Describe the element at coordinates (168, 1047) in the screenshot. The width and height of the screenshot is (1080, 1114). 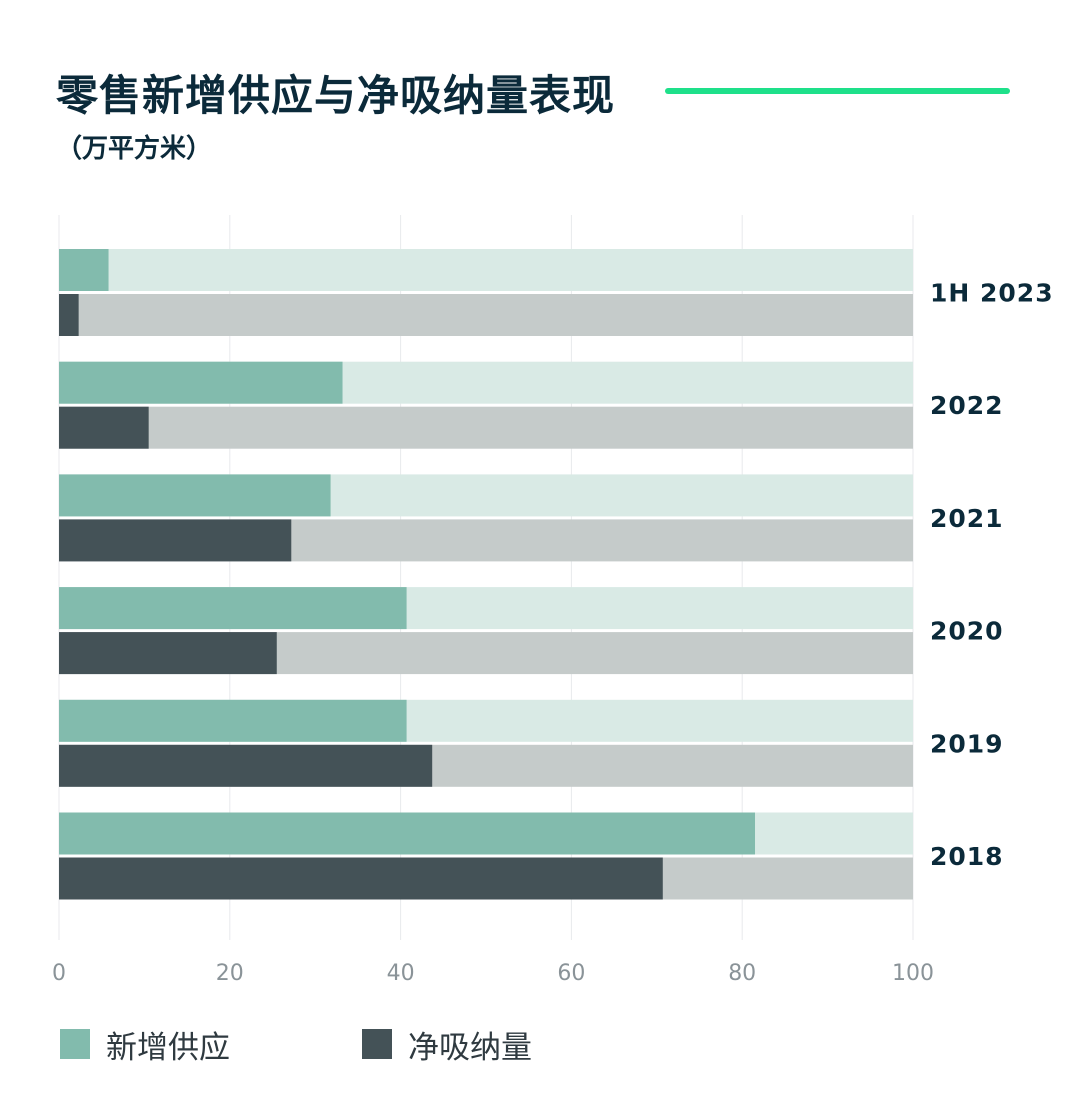
I see `legend-label-supply: 新增供应` at that location.